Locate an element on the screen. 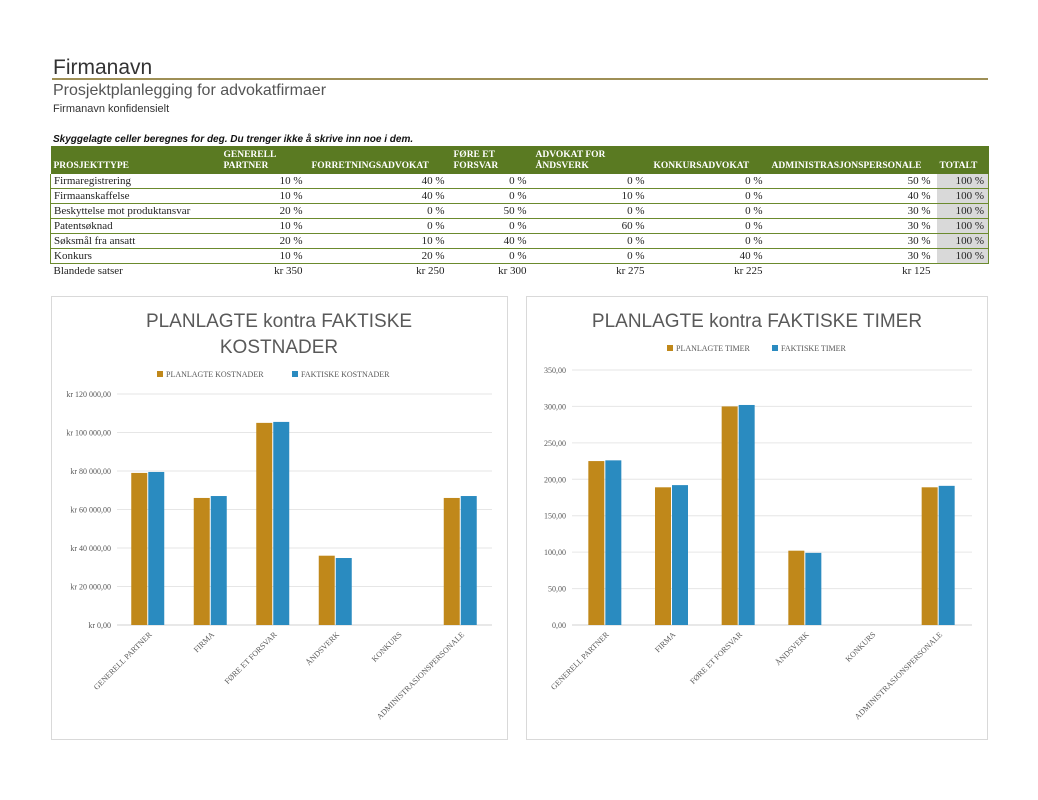 This screenshot has width=1038, height=800. blended-rate-cell: kr 275 is located at coordinates (630, 271).